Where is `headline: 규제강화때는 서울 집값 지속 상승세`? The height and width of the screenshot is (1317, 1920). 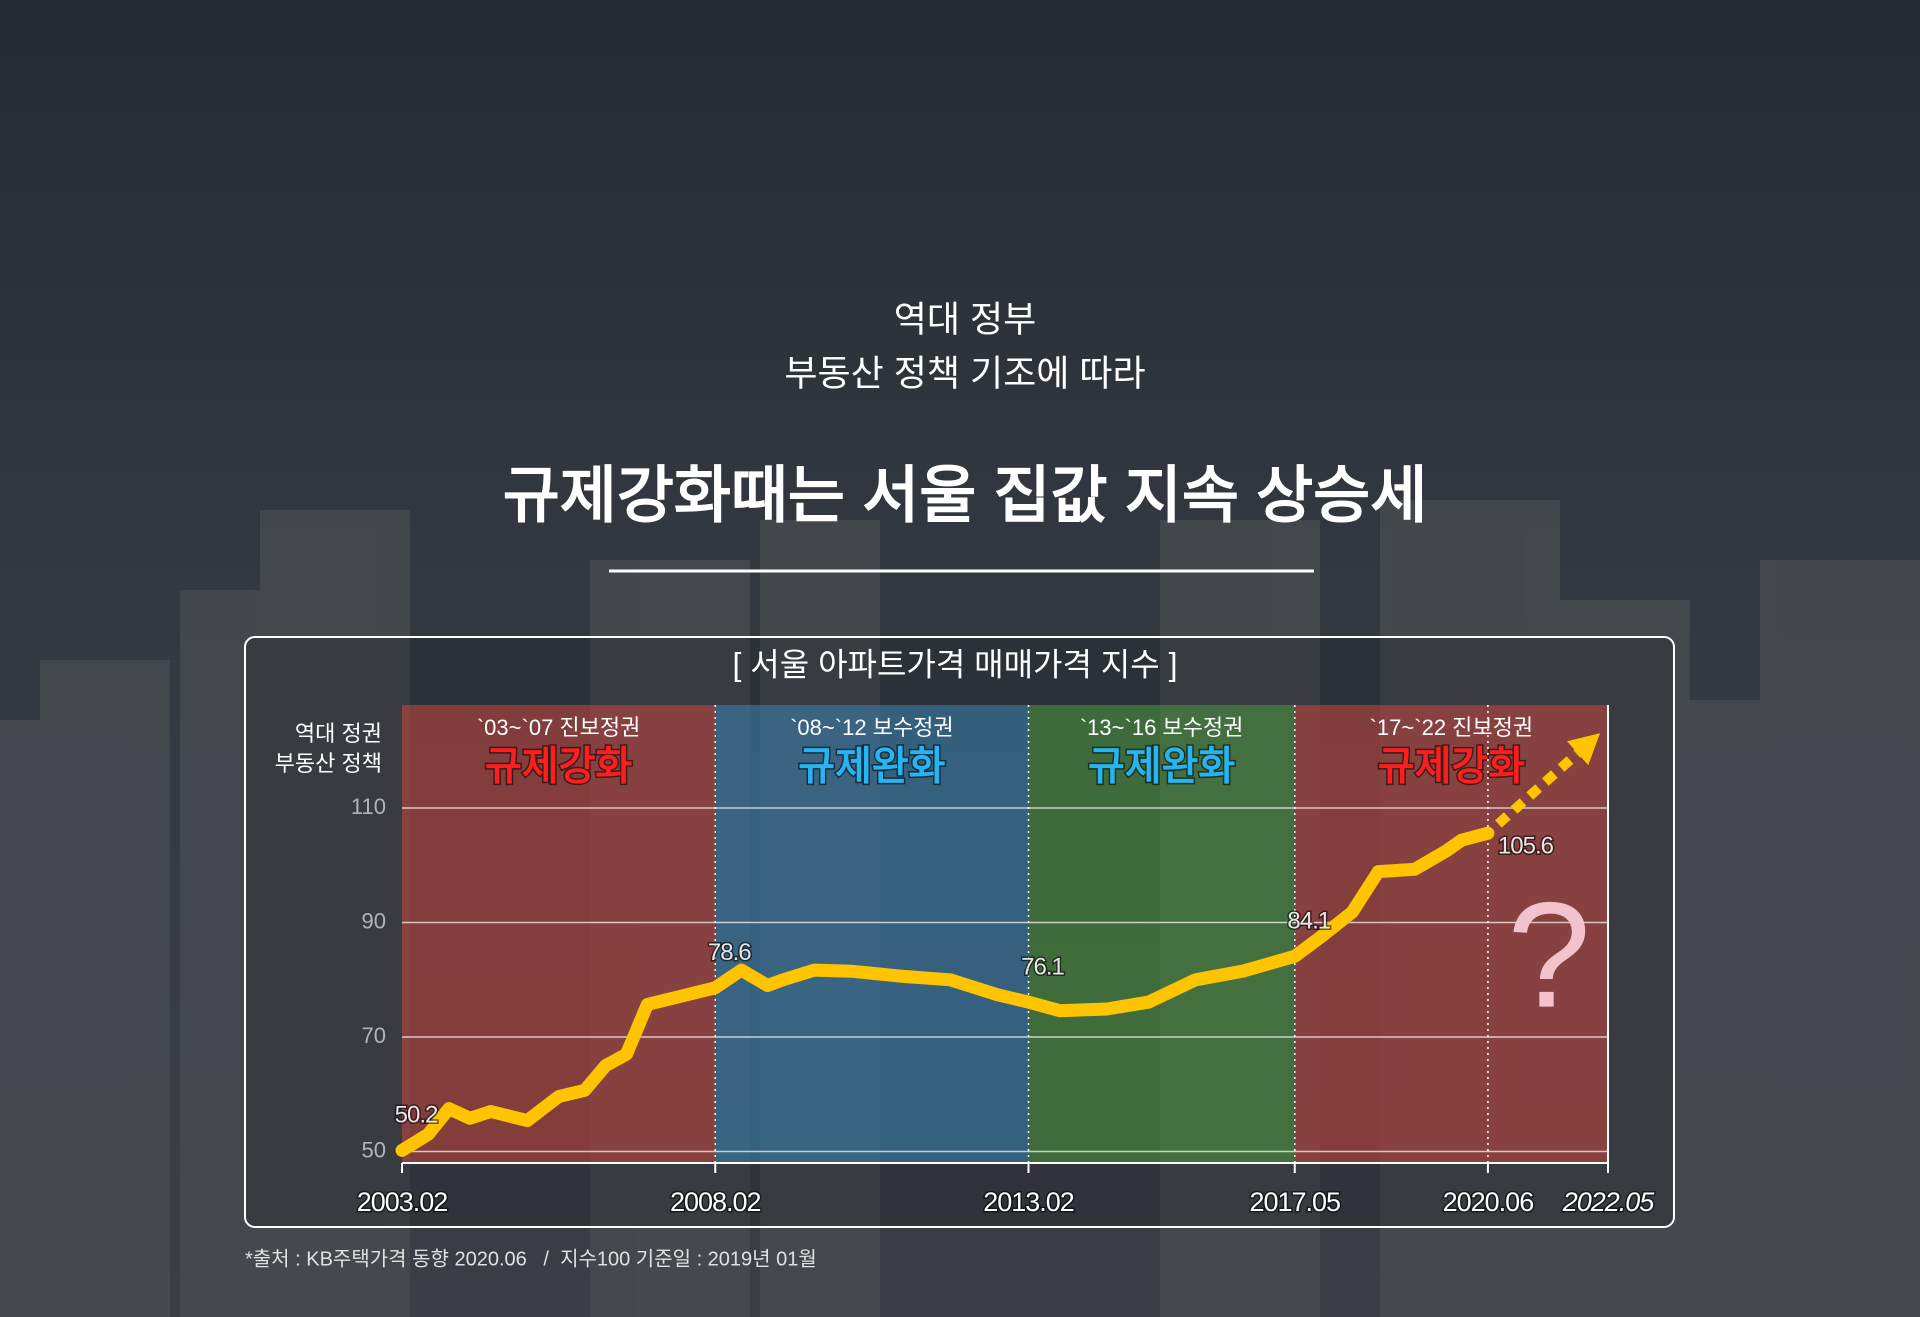 headline: 규제강화때는 서울 집값 지속 상승세 is located at coordinates (965, 495).